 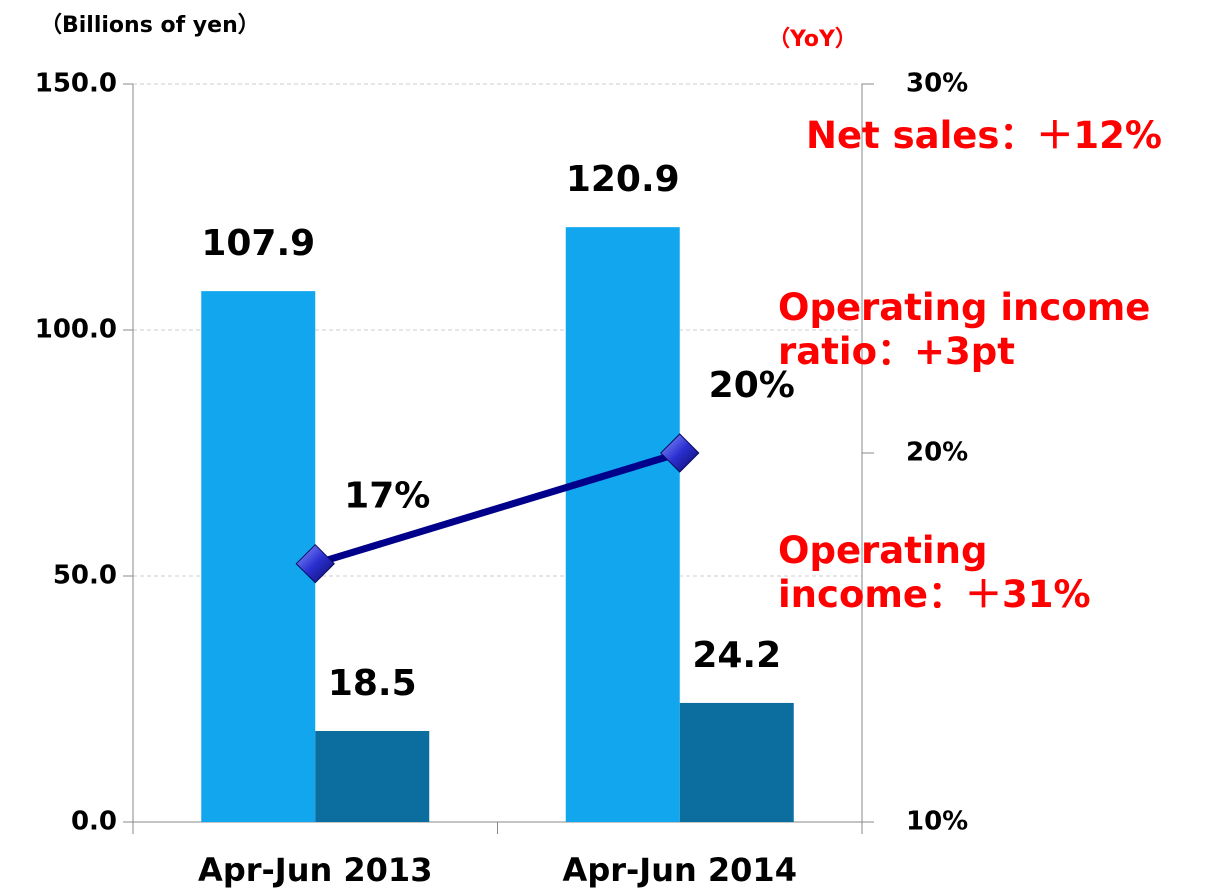 What do you see at coordinates (150, 25) in the screenshot?
I see `y-axis-label: （Billions of yen）` at bounding box center [150, 25].